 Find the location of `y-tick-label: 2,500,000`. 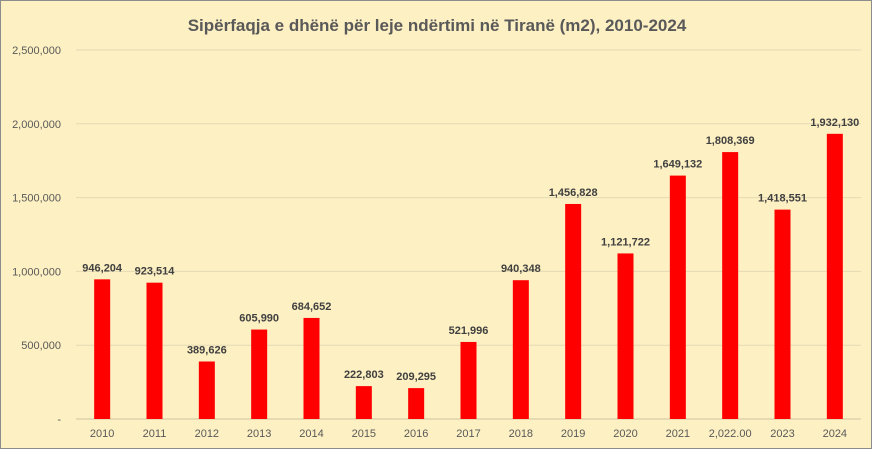

y-tick-label: 2,500,000 is located at coordinates (36, 51).